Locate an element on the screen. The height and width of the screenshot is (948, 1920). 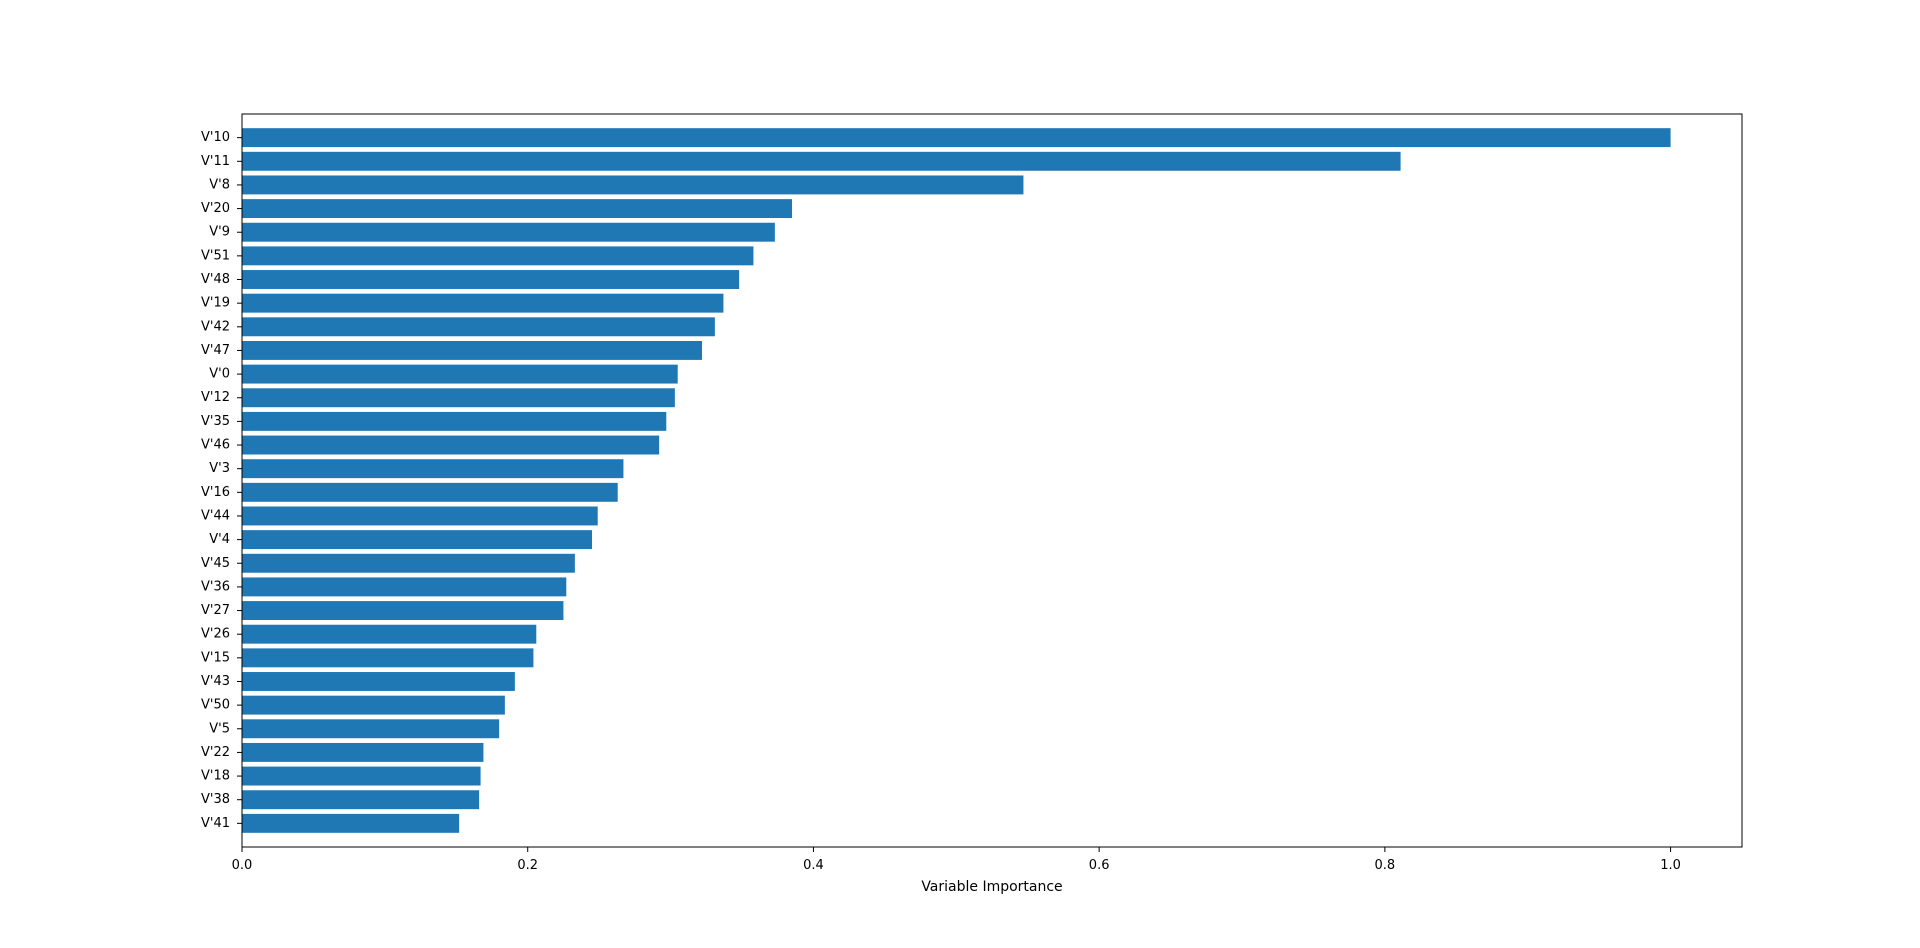
x-tick-label: 0.4 is located at coordinates (813, 865).